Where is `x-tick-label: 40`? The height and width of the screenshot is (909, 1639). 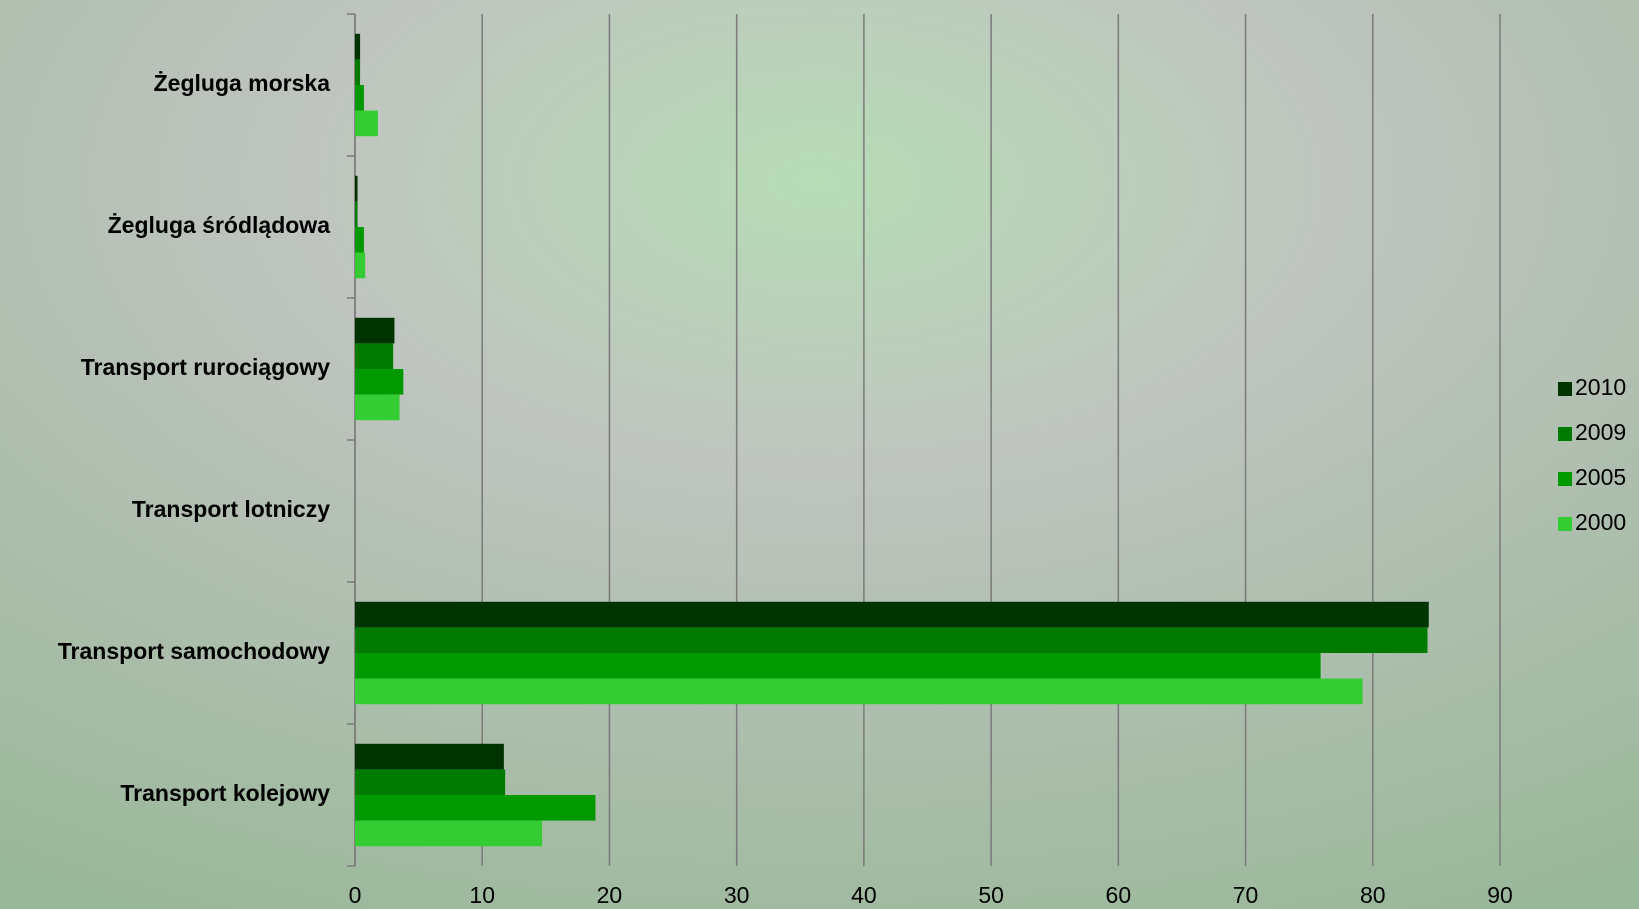 x-tick-label: 40 is located at coordinates (864, 895).